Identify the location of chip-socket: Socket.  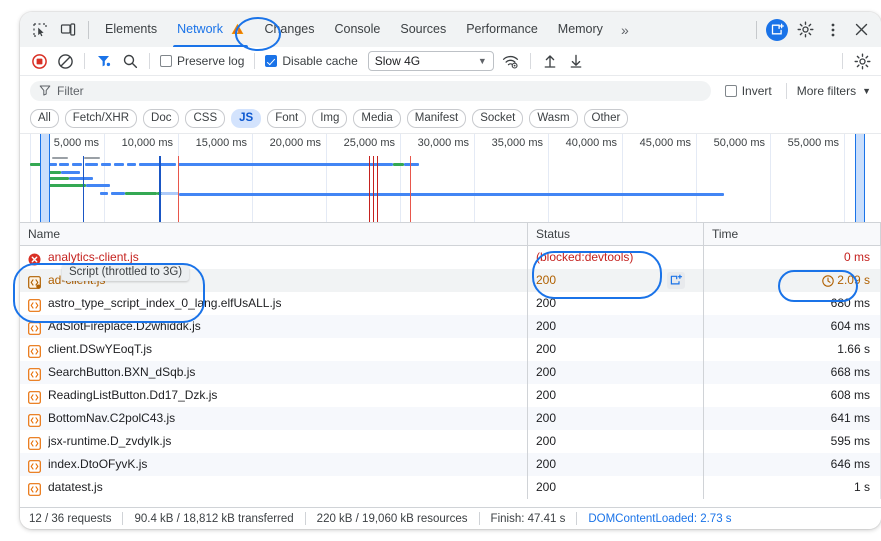
(498, 118).